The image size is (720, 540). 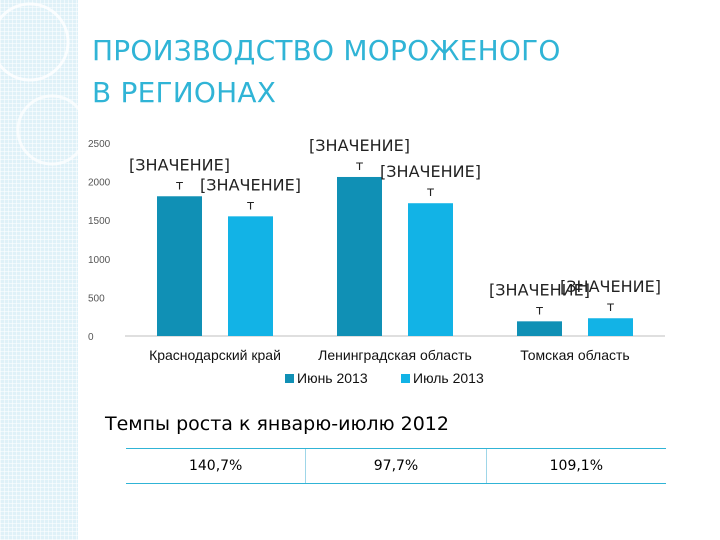 What do you see at coordinates (99, 260) in the screenshot?
I see `y-tick-label: 1000` at bounding box center [99, 260].